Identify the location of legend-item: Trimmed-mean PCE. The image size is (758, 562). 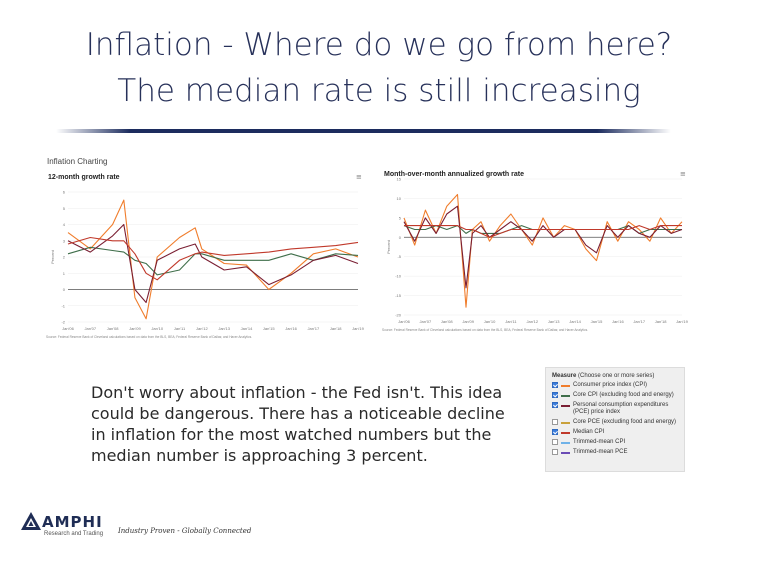
(615, 452).